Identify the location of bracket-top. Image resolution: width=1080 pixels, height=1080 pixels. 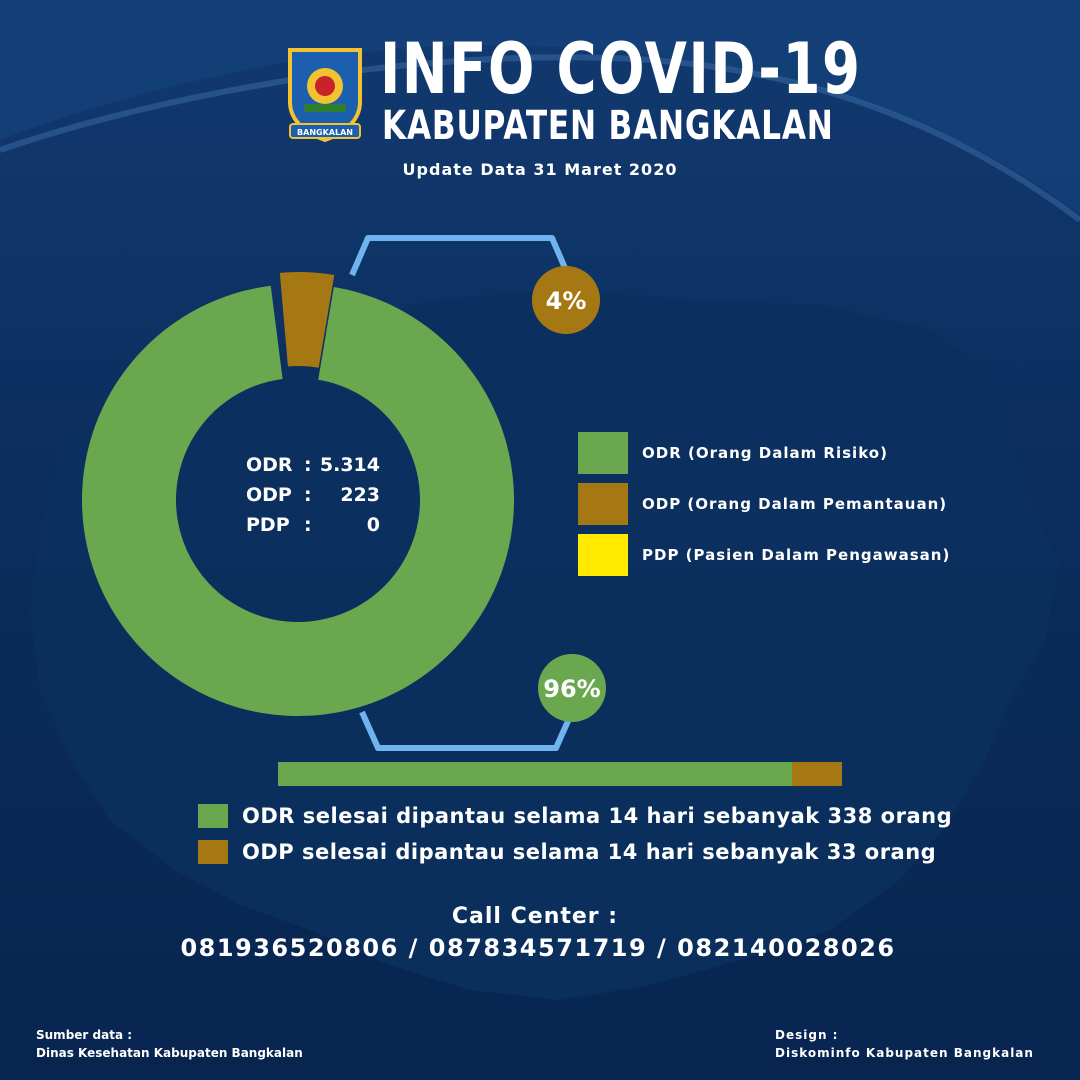
(460, 256).